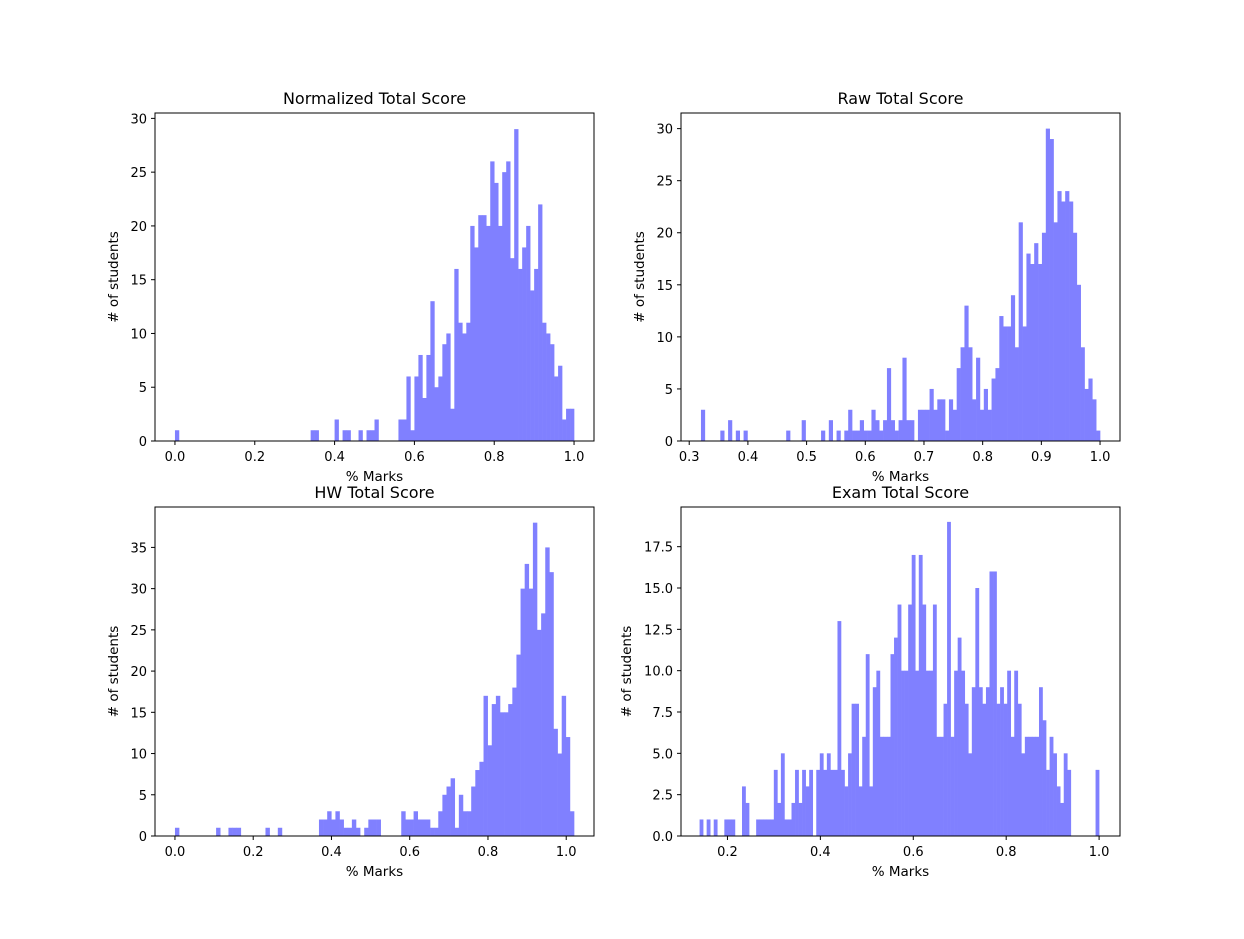 Image resolution: width=1244 pixels, height=939 pixels. Describe the element at coordinates (662, 754) in the screenshot. I see `y-tick-label: 5.0` at that location.